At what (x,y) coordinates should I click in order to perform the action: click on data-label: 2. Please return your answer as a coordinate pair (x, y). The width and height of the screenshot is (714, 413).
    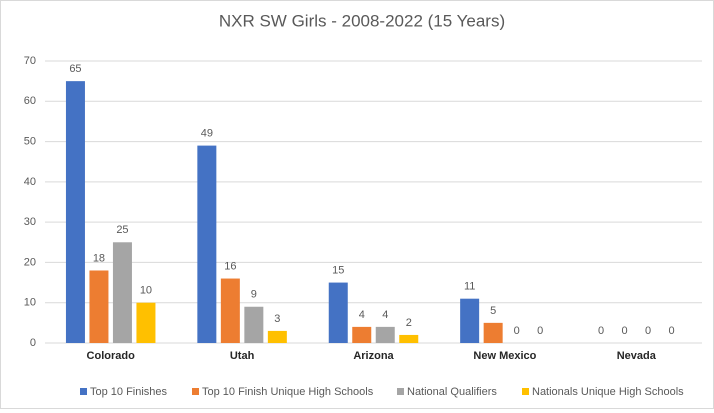
    Looking at the image, I should click on (409, 323).